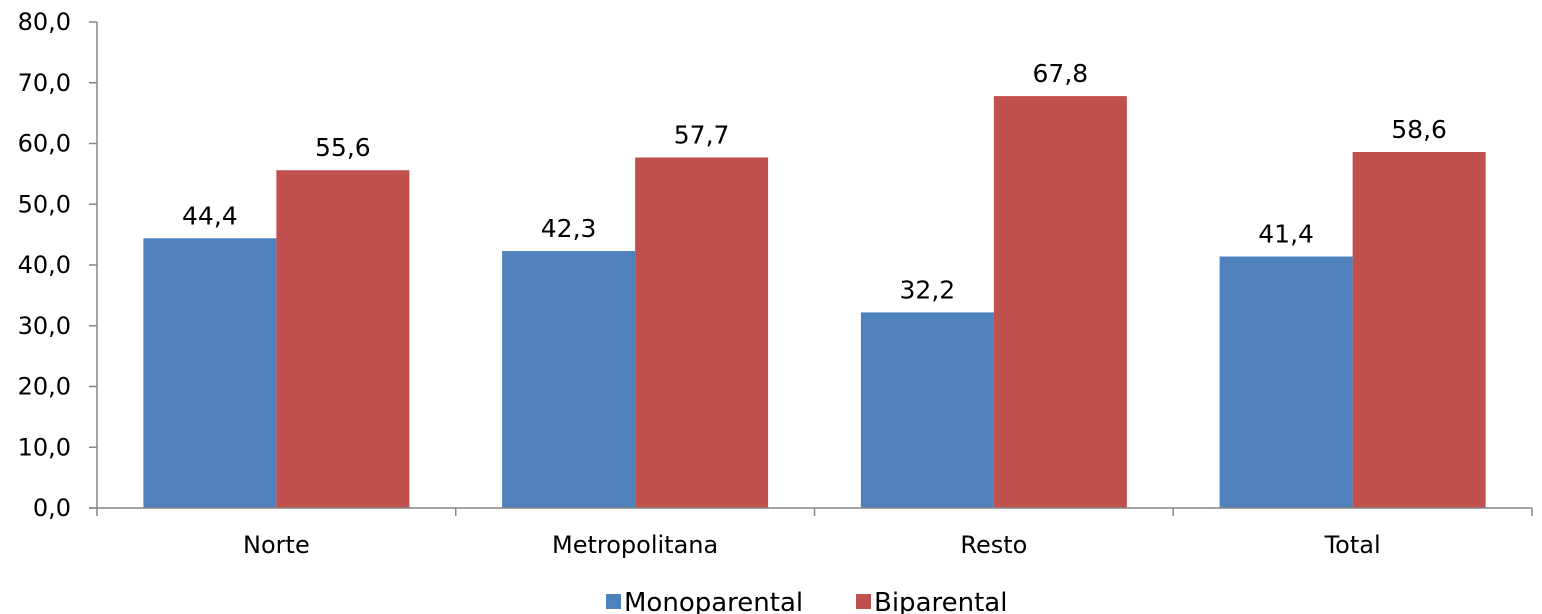 The height and width of the screenshot is (614, 1542). I want to click on bar-biparental-total, so click(1419, 330).